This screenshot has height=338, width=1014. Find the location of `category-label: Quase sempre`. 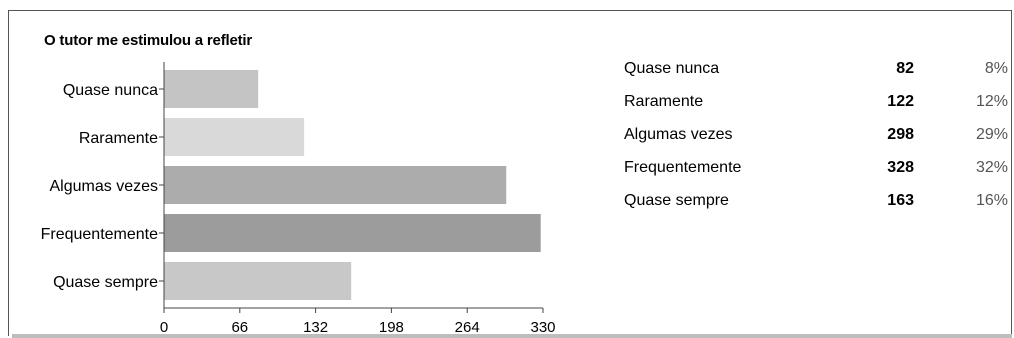

category-label: Quase sempre is located at coordinates (105, 282).